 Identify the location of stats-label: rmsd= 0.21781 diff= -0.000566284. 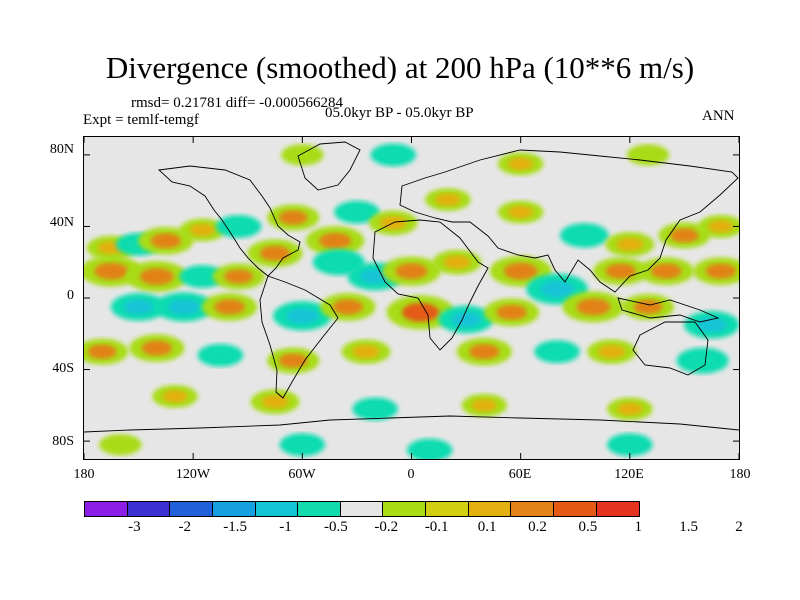
(237, 103).